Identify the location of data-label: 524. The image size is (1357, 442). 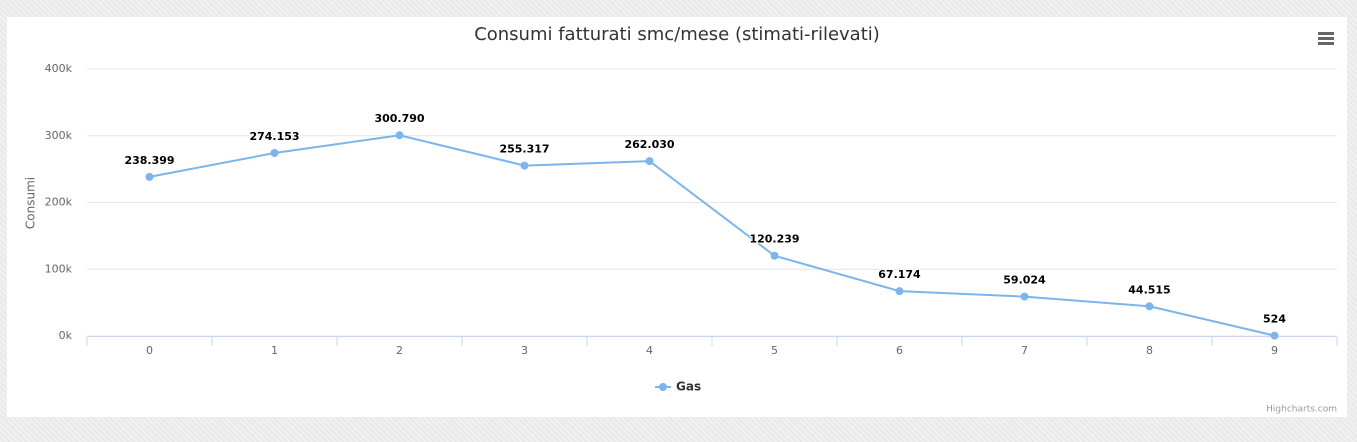
(1274, 319).